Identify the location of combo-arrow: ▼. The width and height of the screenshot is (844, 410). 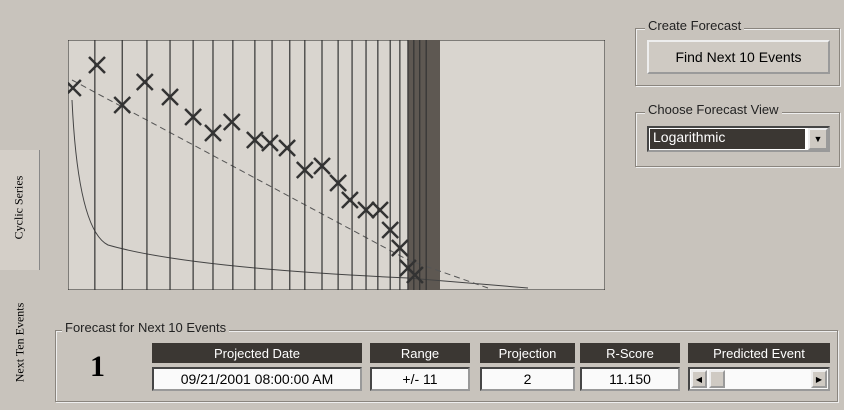
(818, 139).